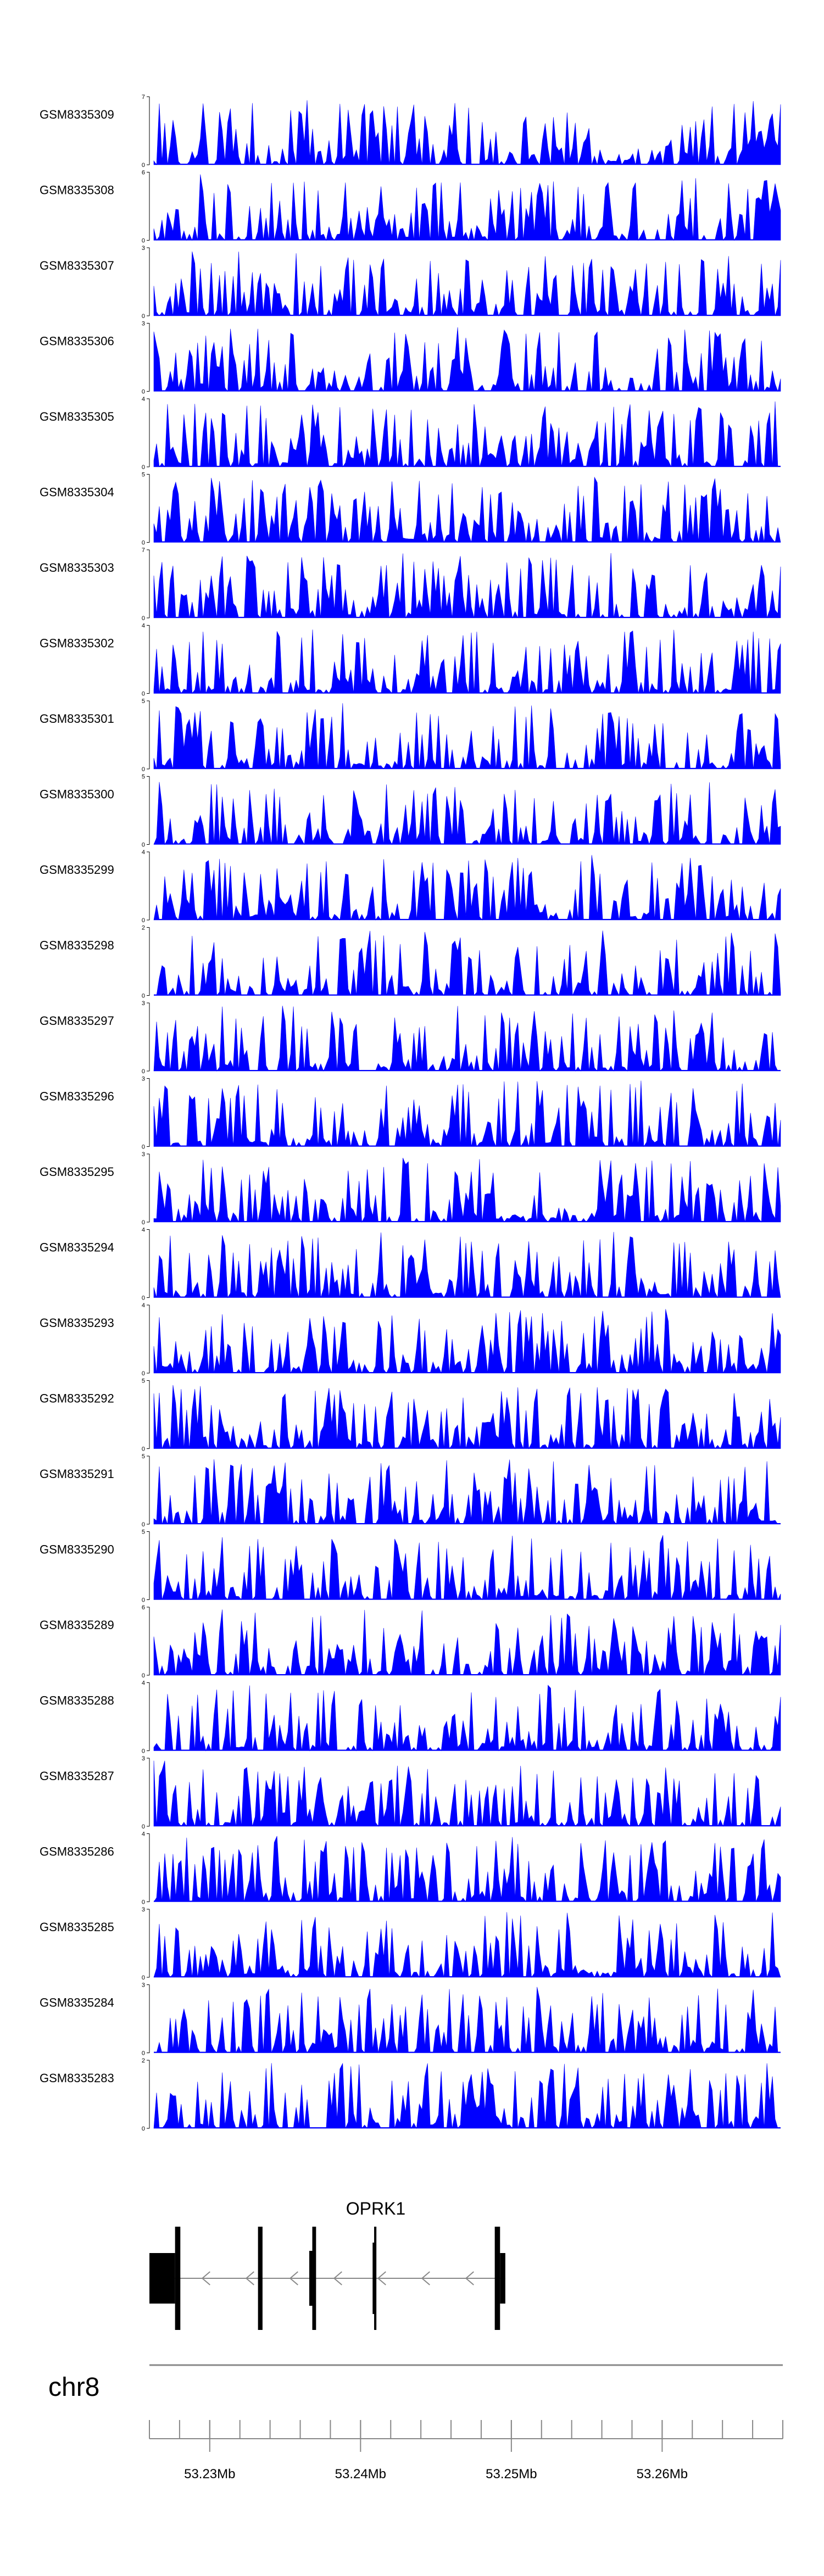 This screenshot has width=824, height=2576. Describe the element at coordinates (411, 660) in the screenshot. I see `track-GSM8335302: GSM8335302 4 0` at that location.